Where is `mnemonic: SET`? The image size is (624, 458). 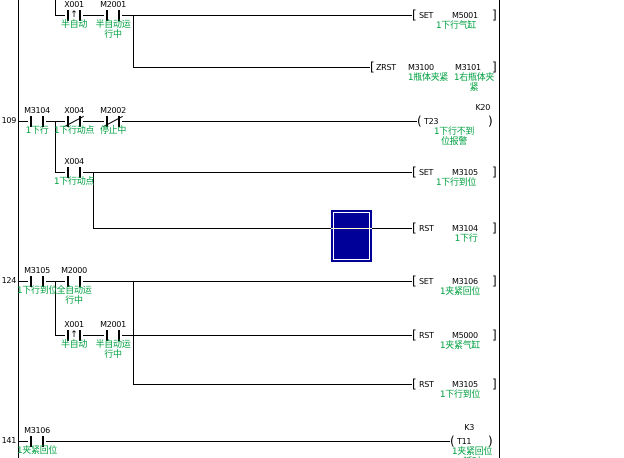
mnemonic: SET is located at coordinates (426, 172).